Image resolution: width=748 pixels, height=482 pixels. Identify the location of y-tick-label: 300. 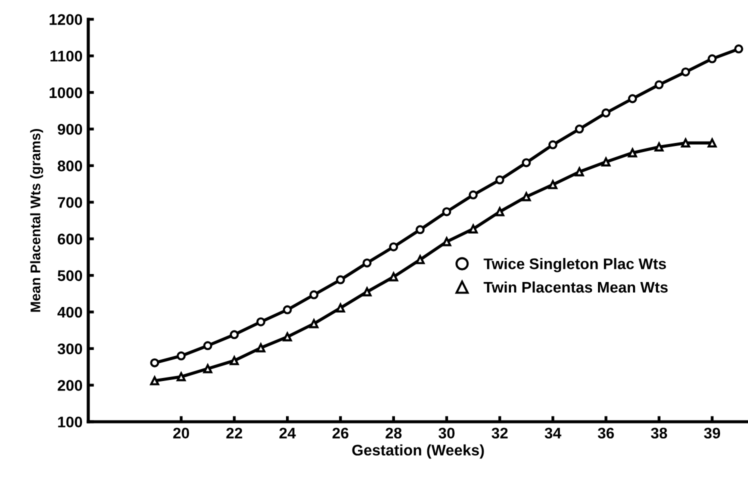
(70, 348).